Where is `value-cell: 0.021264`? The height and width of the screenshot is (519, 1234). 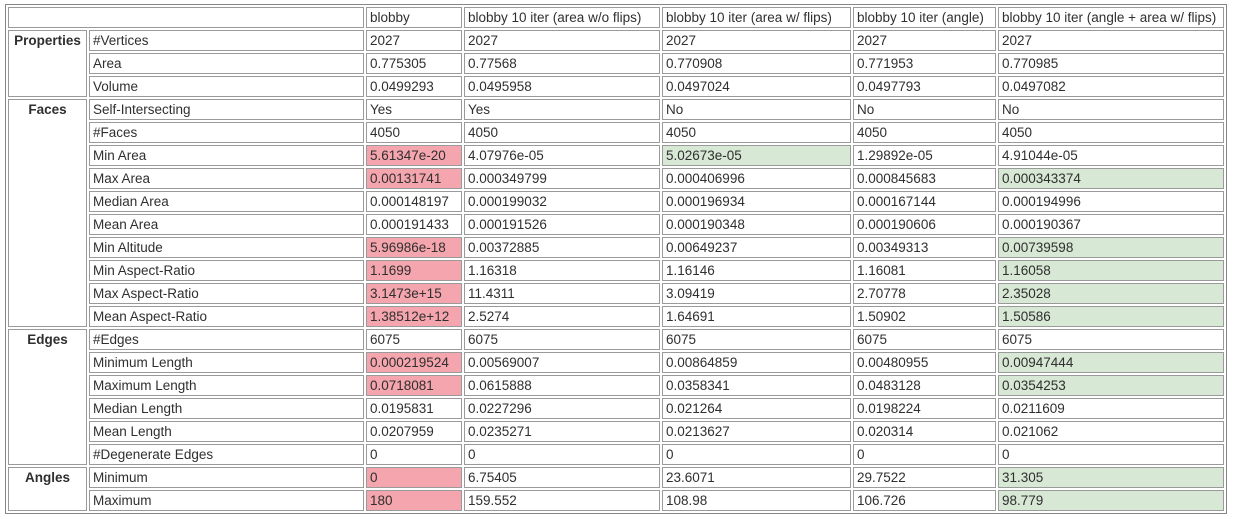
value-cell: 0.021264 is located at coordinates (756, 408).